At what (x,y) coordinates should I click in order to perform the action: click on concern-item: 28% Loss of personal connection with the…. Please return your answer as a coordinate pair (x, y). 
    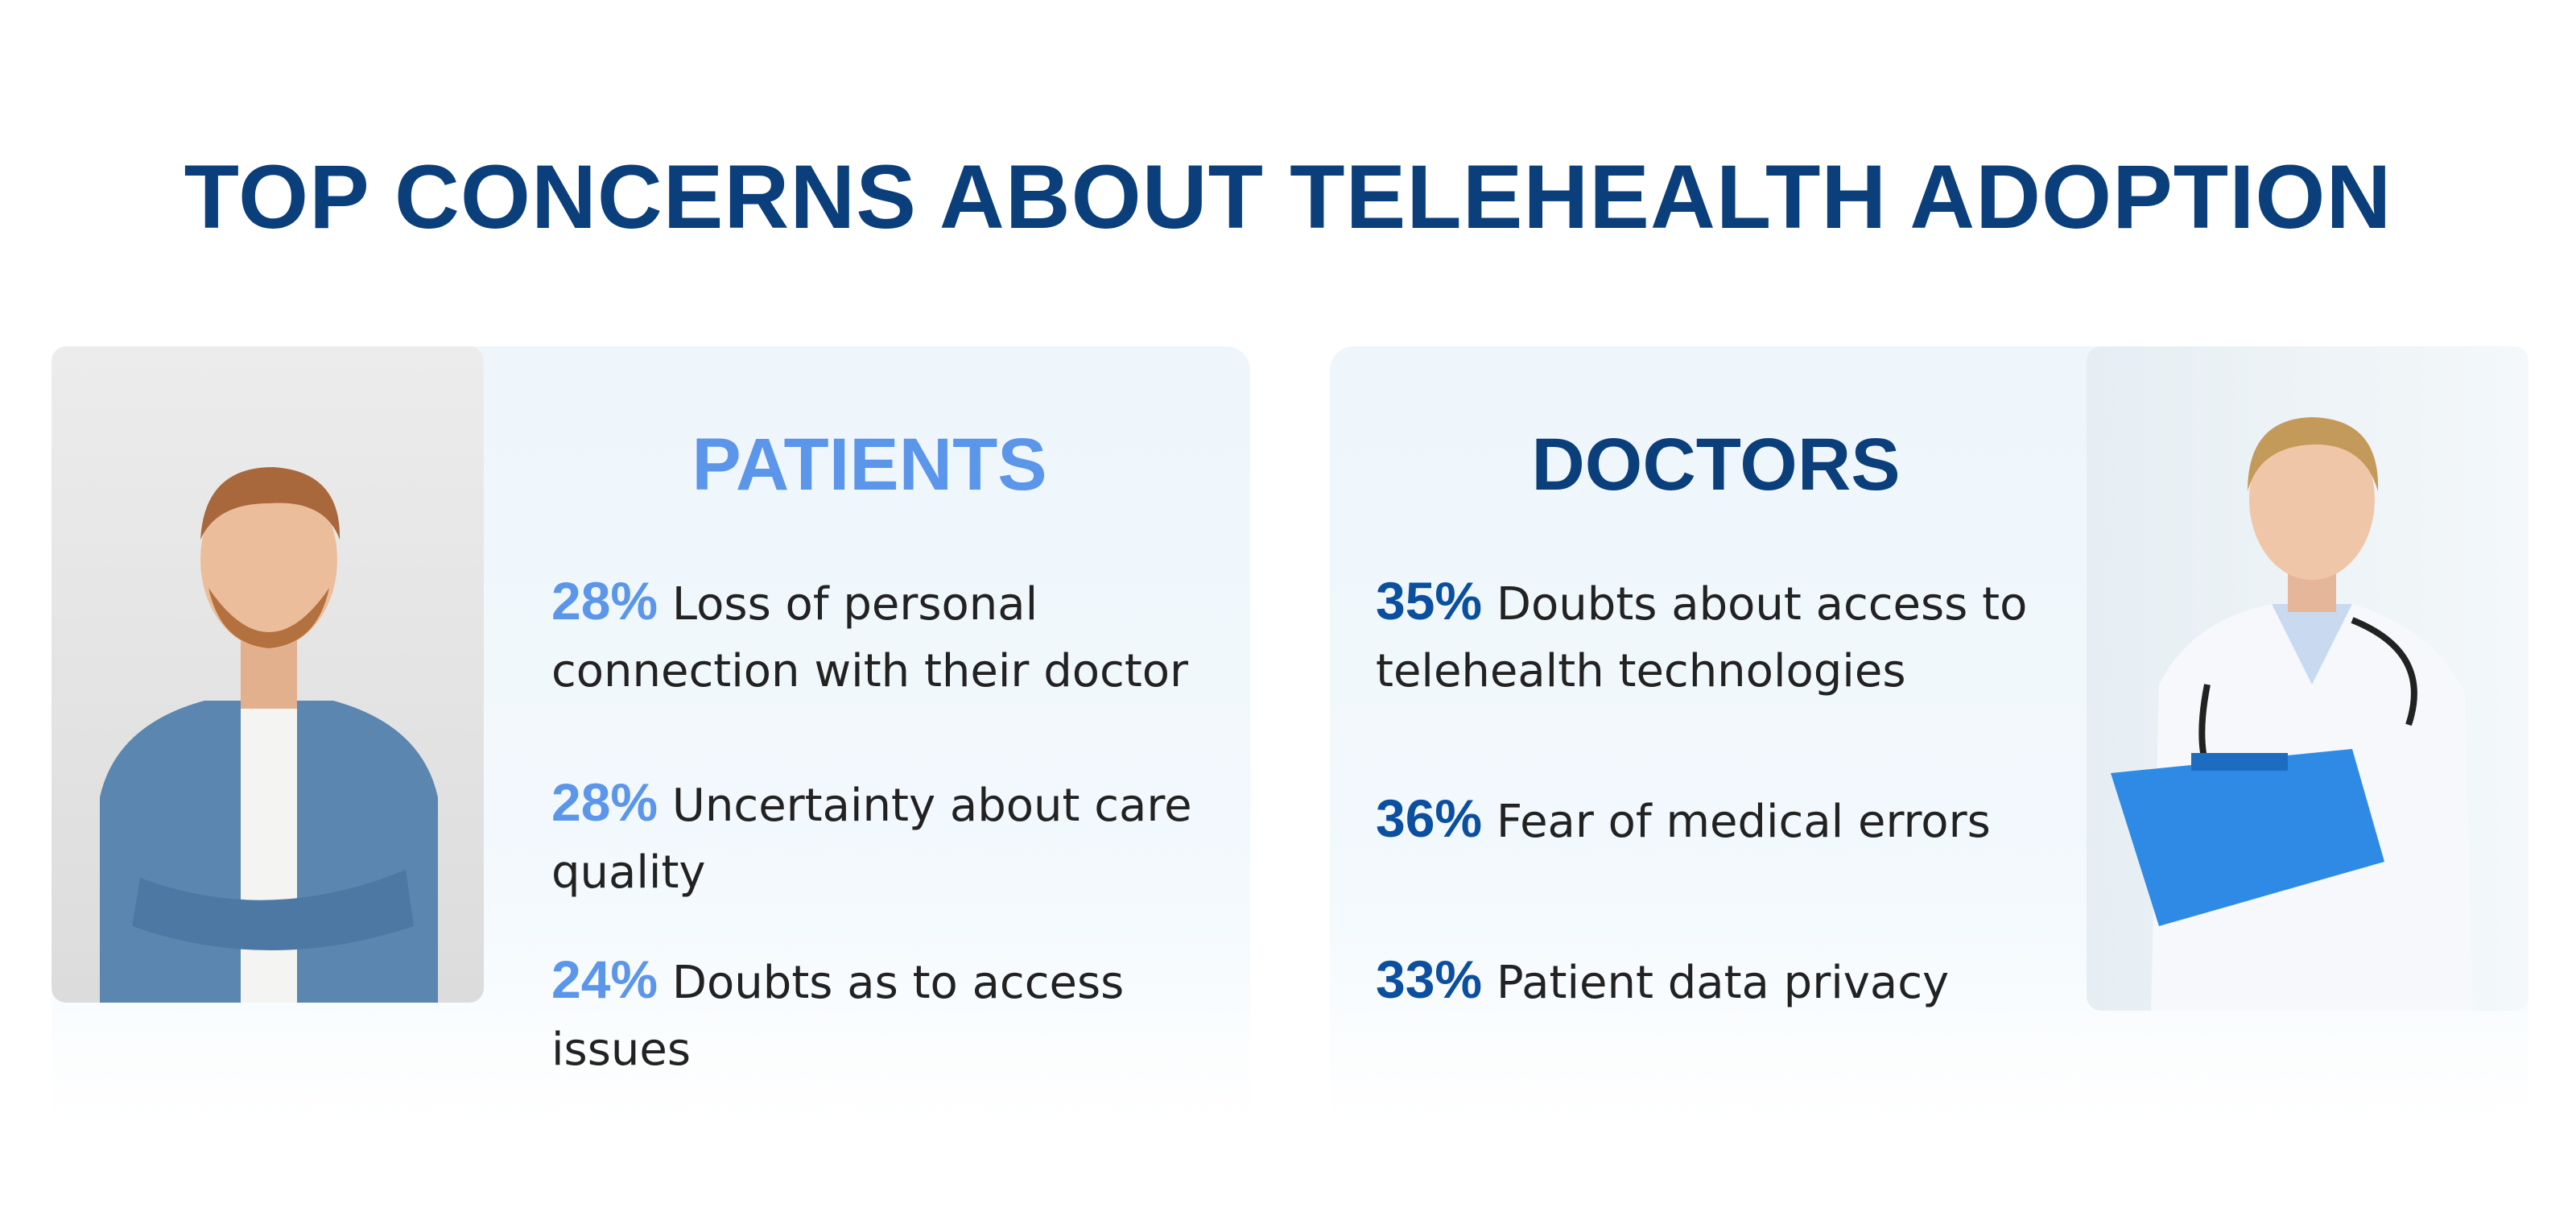
    Looking at the image, I should click on (905, 636).